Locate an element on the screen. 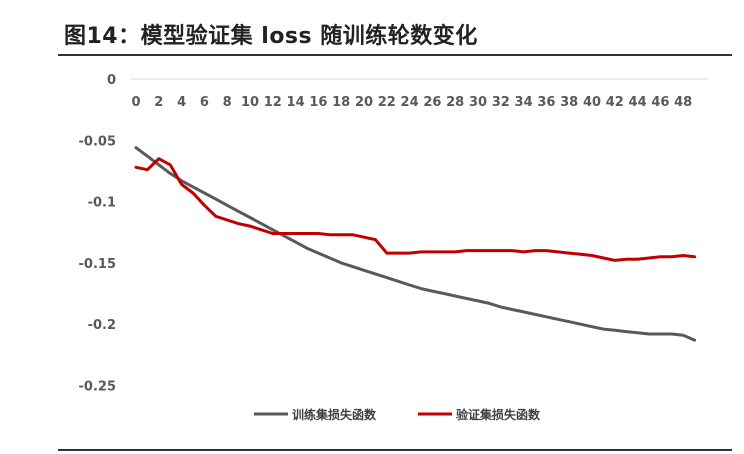 The width and height of the screenshot is (744, 454). y-tick-label: 0 is located at coordinates (111, 80).